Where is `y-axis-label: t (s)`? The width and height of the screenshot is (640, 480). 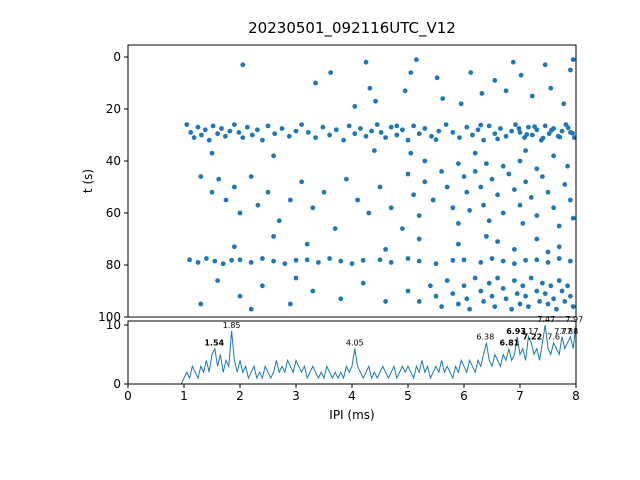 y-axis-label: t (s) is located at coordinates (88, 181).